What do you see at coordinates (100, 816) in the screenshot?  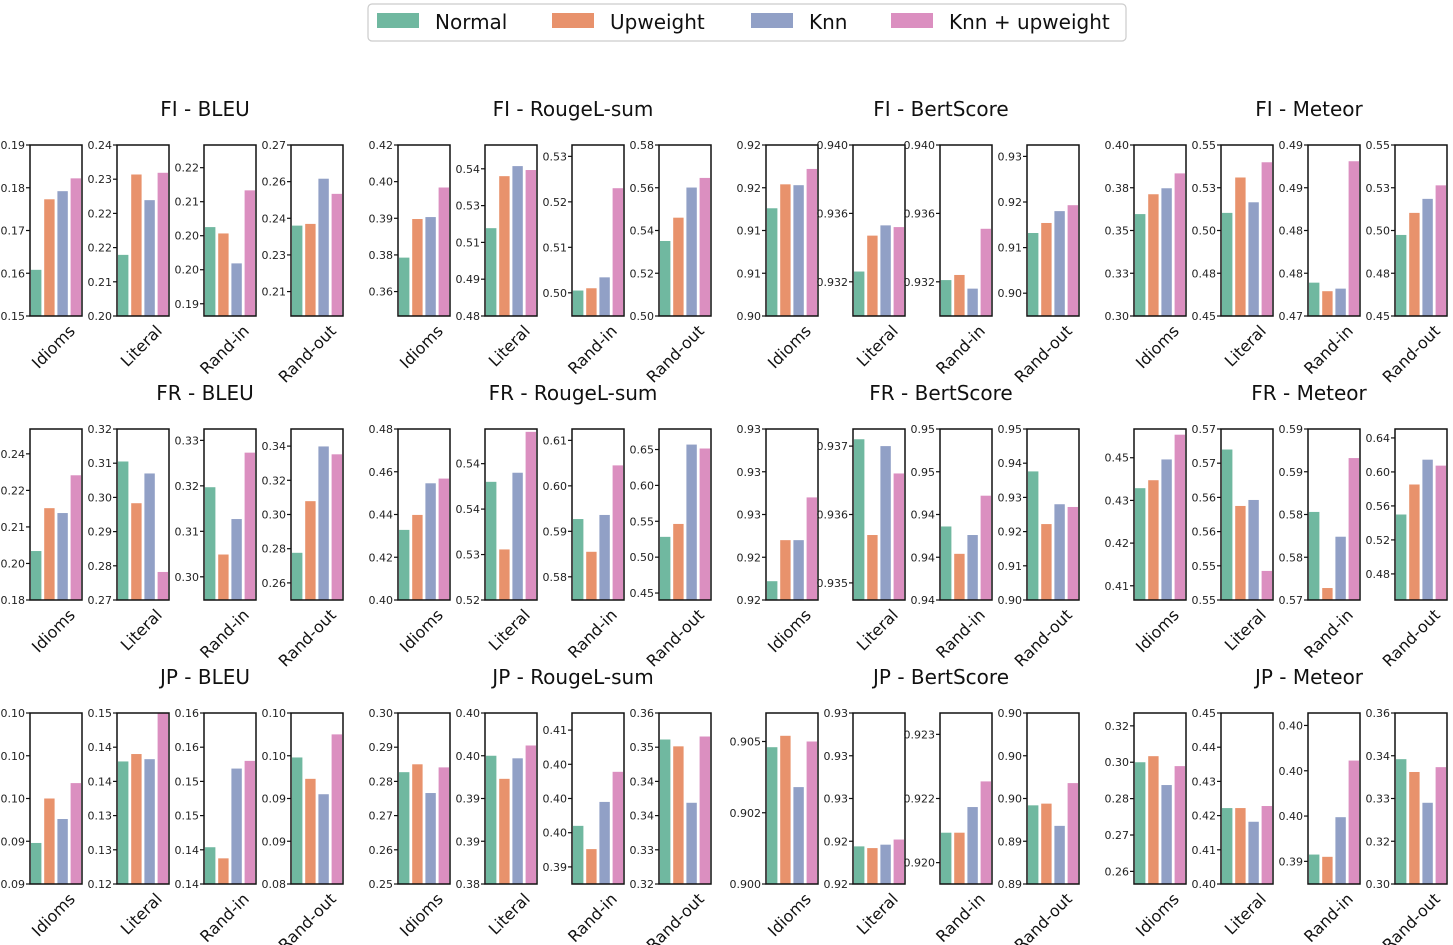 I see `y-tick-label: 0.13` at bounding box center [100, 816].